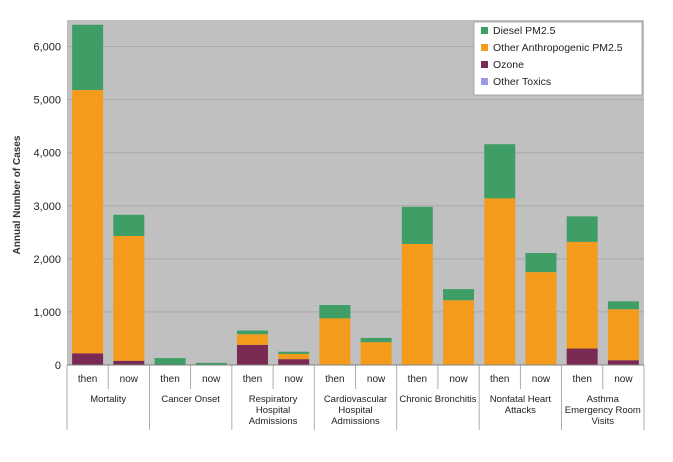  I want to click on y-tick-label: 3,000, so click(47, 207).